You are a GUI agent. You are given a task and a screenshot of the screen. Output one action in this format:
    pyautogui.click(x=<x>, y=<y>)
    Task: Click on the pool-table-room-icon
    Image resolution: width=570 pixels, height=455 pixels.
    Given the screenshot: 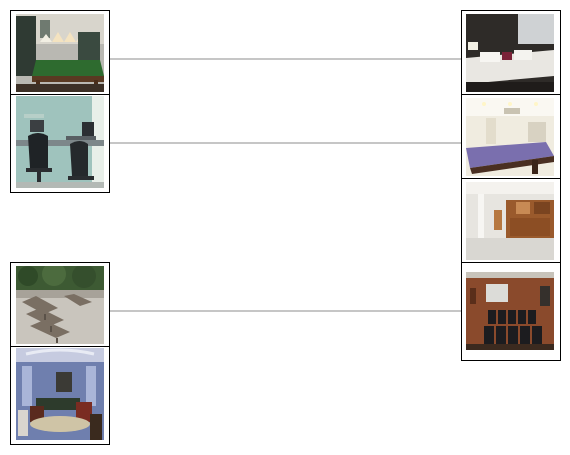 What is the action you would take?
    pyautogui.click(x=510, y=137)
    